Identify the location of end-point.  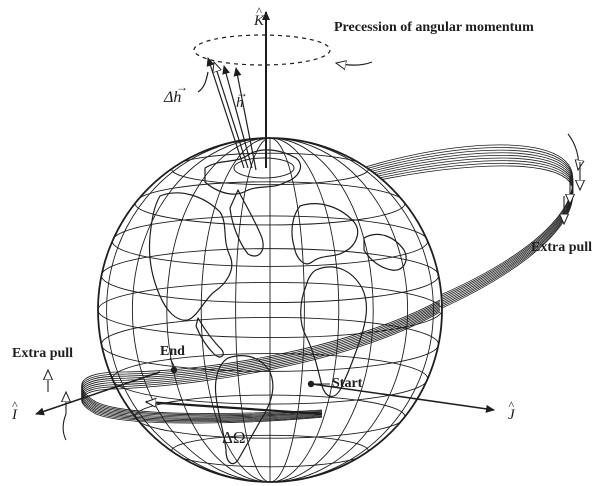
(174, 370).